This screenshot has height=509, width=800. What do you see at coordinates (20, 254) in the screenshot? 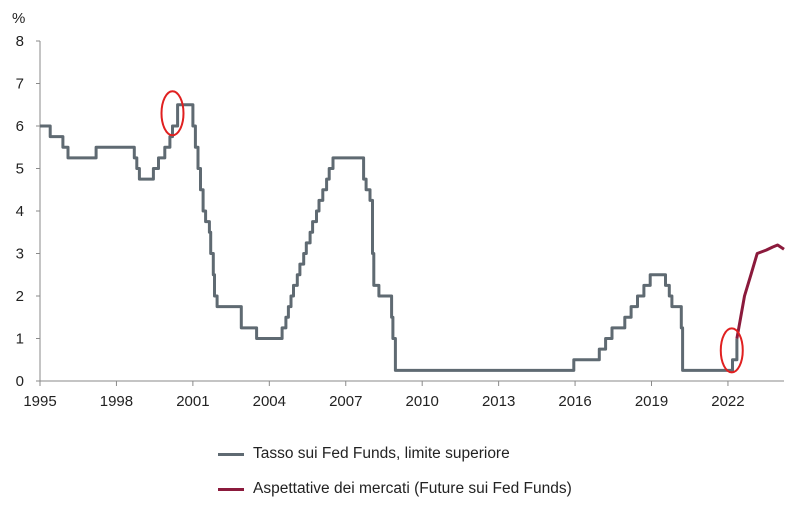
I see `y-tick-label: 3` at bounding box center [20, 254].